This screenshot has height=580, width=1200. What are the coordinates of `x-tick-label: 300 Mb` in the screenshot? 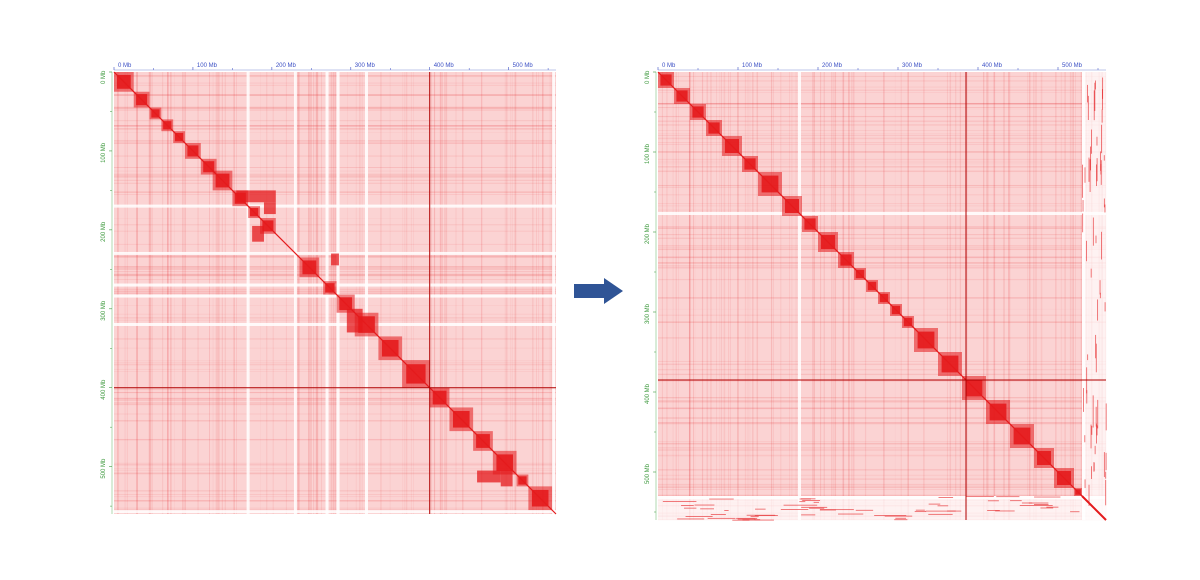 It's located at (365, 66).